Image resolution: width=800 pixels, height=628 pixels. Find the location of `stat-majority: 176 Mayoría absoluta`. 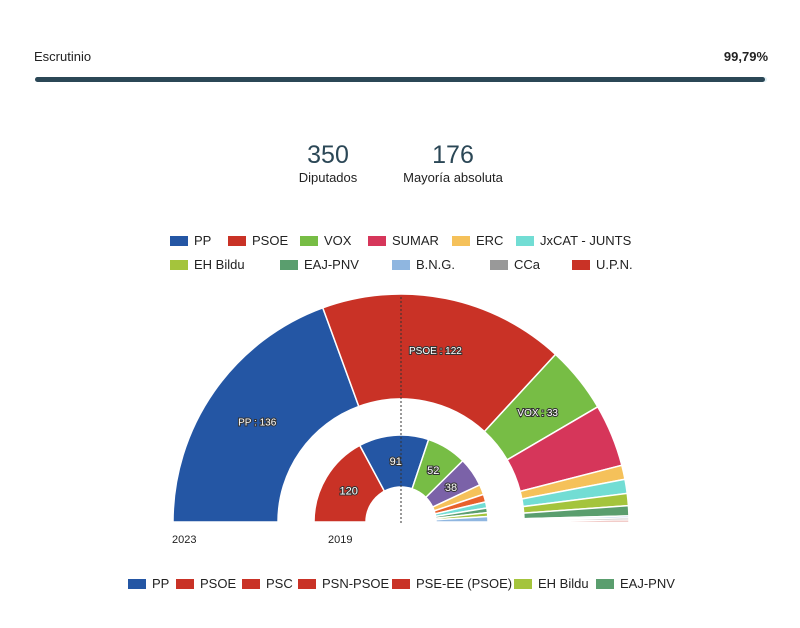

stat-majority: 176 Mayoría absoluta is located at coordinates (453, 163).